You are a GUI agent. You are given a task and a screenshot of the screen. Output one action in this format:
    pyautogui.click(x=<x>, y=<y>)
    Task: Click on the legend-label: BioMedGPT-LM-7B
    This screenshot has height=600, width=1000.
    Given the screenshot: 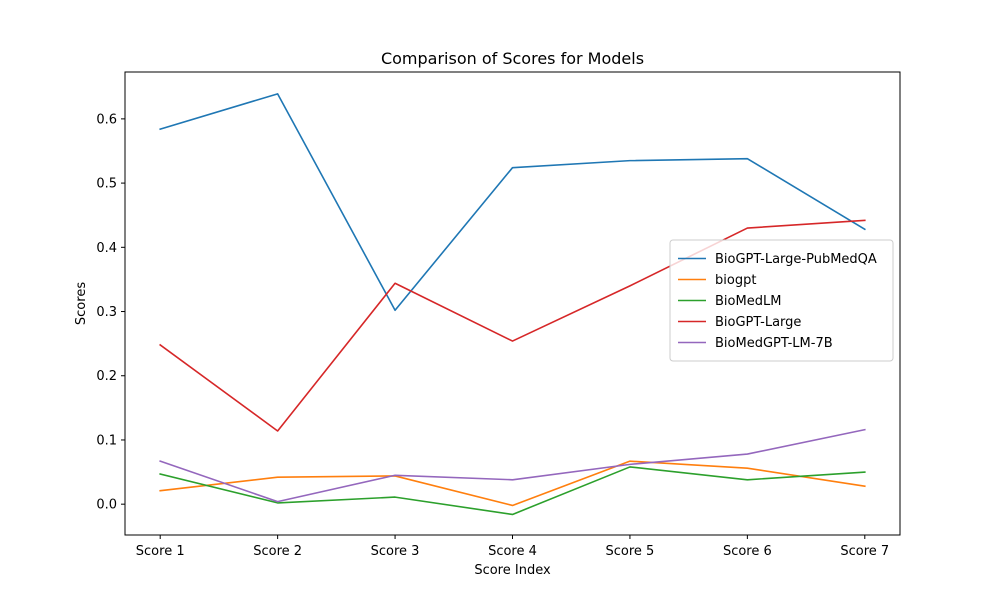 What is the action you would take?
    pyautogui.click(x=774, y=343)
    